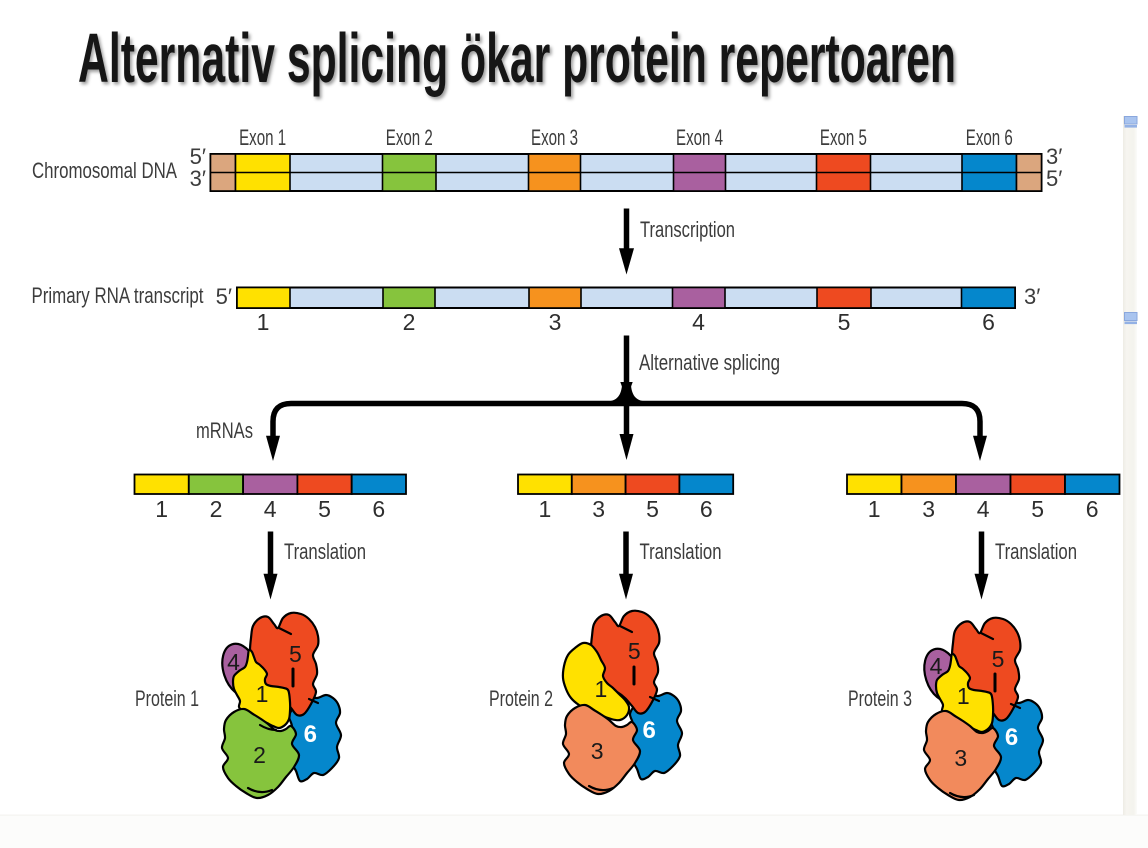 This screenshot has height=848, width=1148. What do you see at coordinates (104, 170) in the screenshot?
I see `svg-text: Chromosomal DNA` at bounding box center [104, 170].